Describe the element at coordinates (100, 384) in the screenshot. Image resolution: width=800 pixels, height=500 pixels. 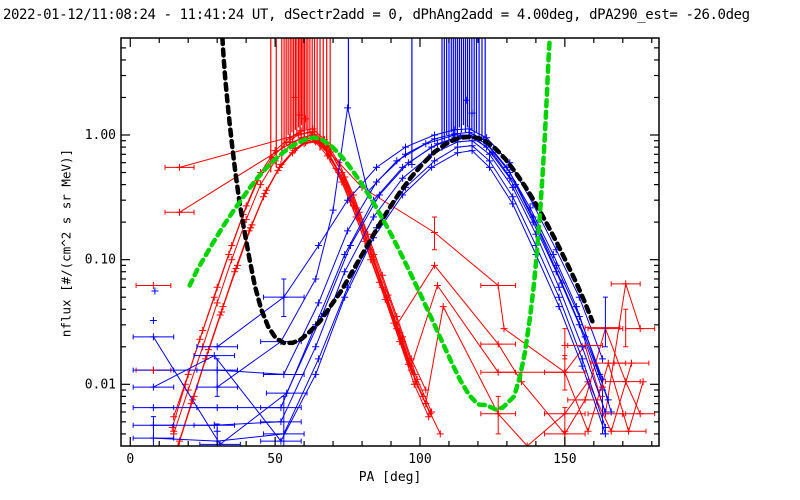
I see `tick-label: 0.01` at that location.